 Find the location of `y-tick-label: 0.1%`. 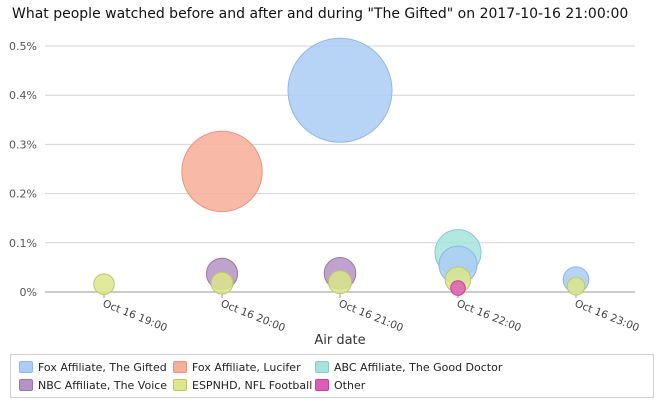

y-tick-label: 0.1% is located at coordinates (23, 243).